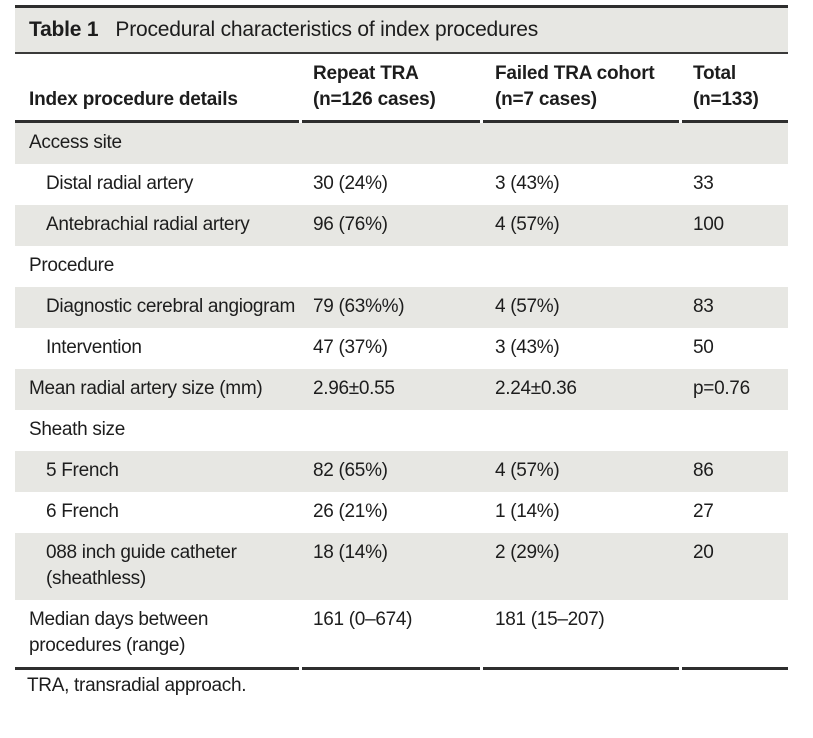 The image size is (813, 738). What do you see at coordinates (119, 632) in the screenshot?
I see `row-label-cell: Median days between procedures (range)` at bounding box center [119, 632].